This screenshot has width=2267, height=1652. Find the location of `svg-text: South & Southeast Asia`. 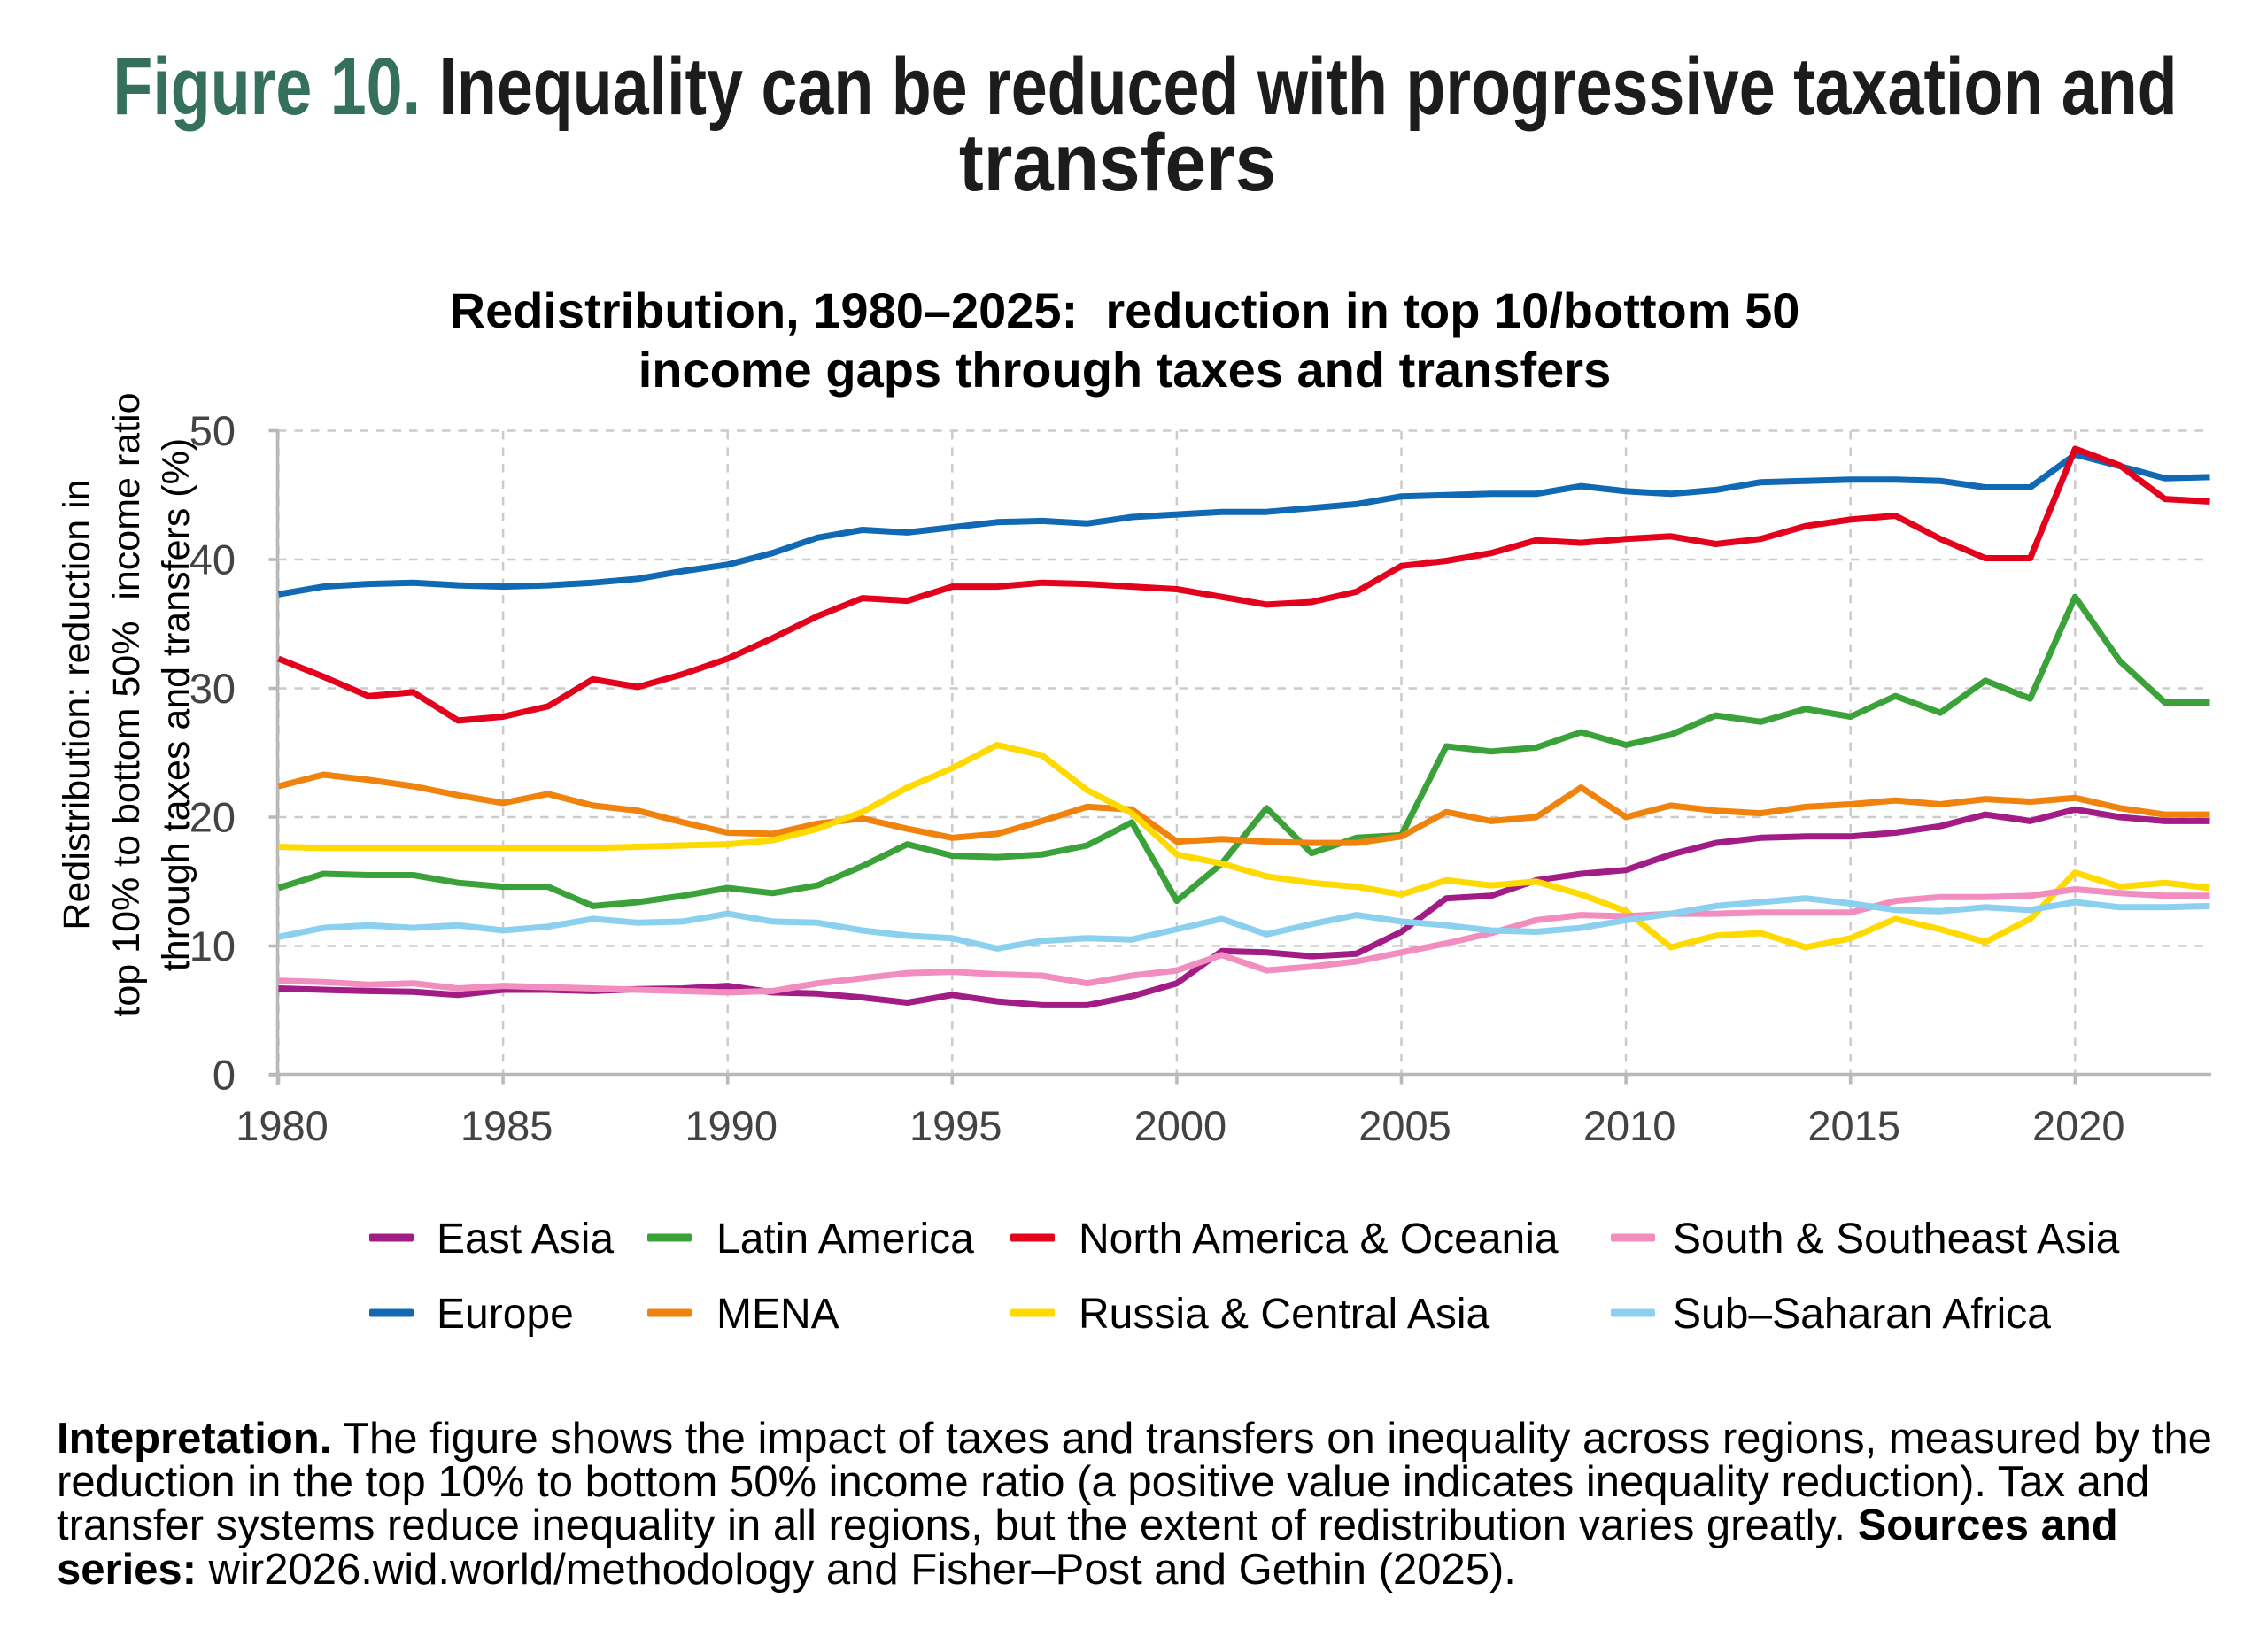

svg-text: South & Southeast Asia is located at coordinates (1896, 1239).